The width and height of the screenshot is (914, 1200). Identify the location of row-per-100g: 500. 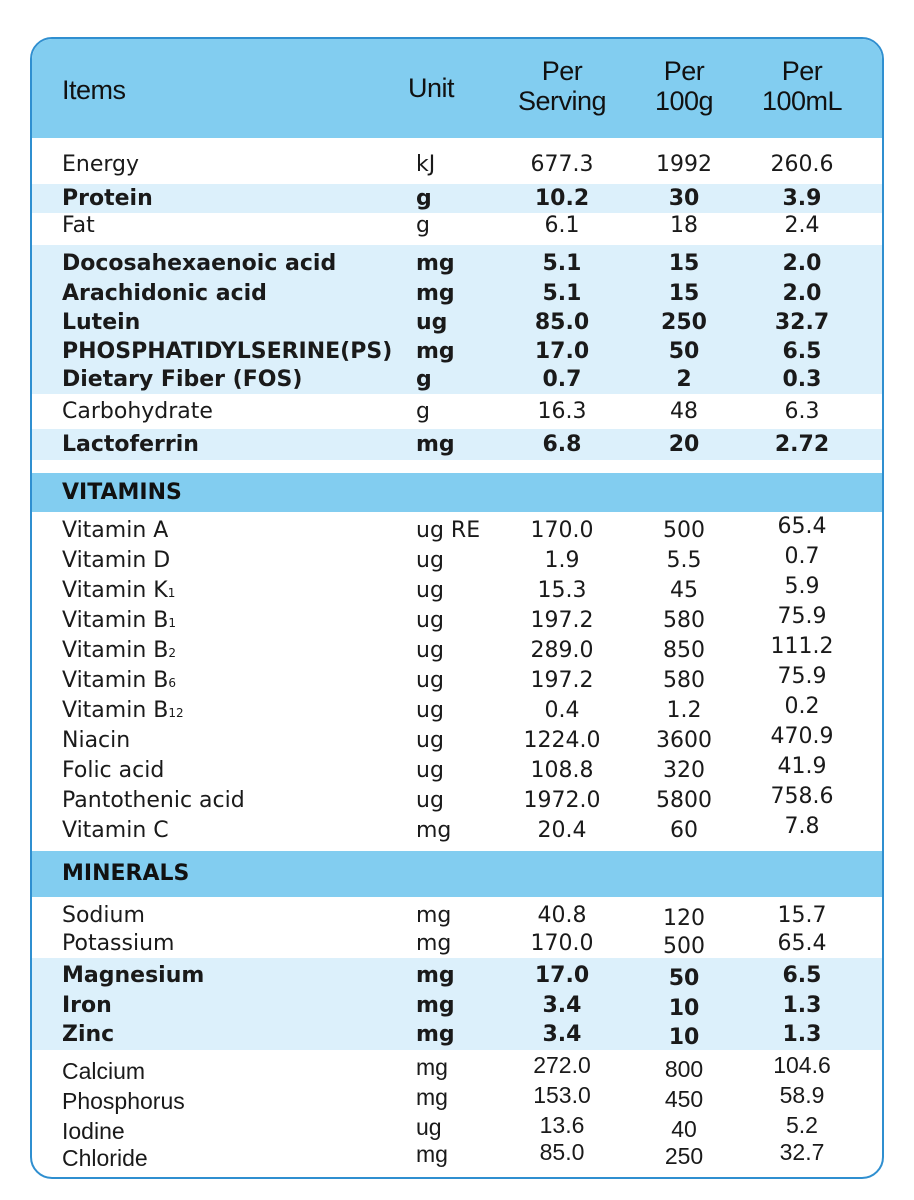
(684, 946).